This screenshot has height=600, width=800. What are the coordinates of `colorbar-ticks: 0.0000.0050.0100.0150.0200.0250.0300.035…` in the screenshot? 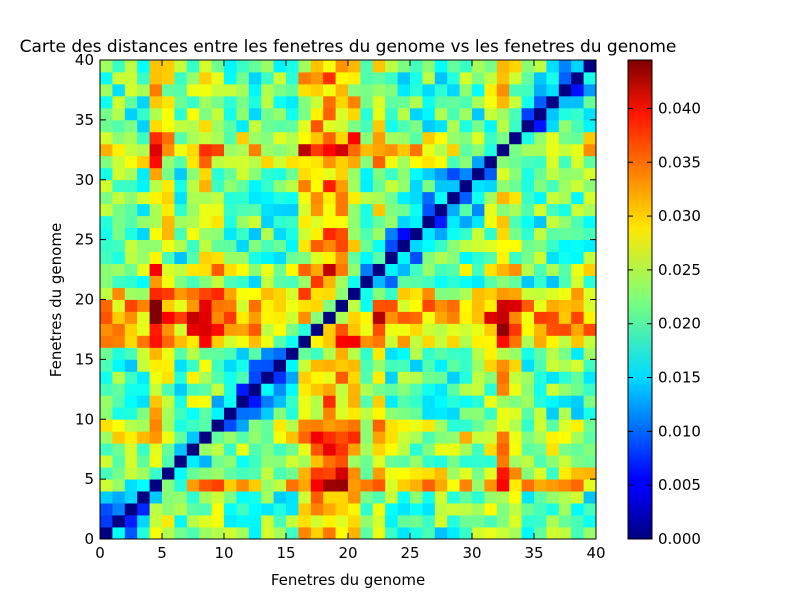 It's located at (664, 323).